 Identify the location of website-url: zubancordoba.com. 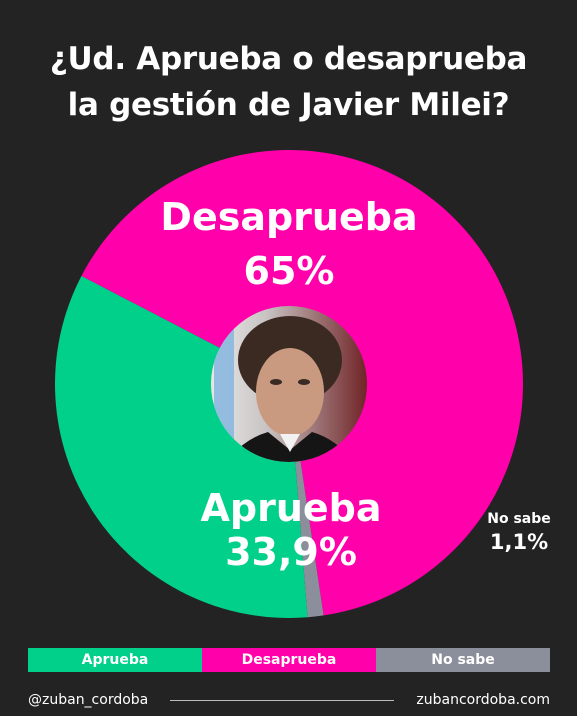
(483, 700).